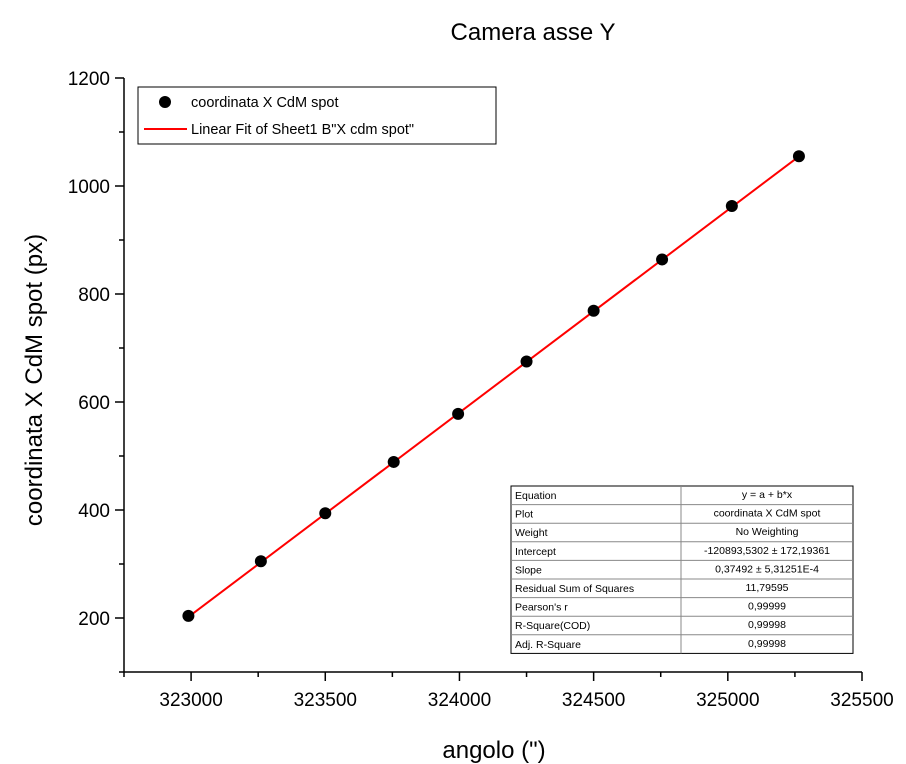 This screenshot has height=764, width=906. I want to click on stats-row-label: Pearson's r, so click(541, 608).